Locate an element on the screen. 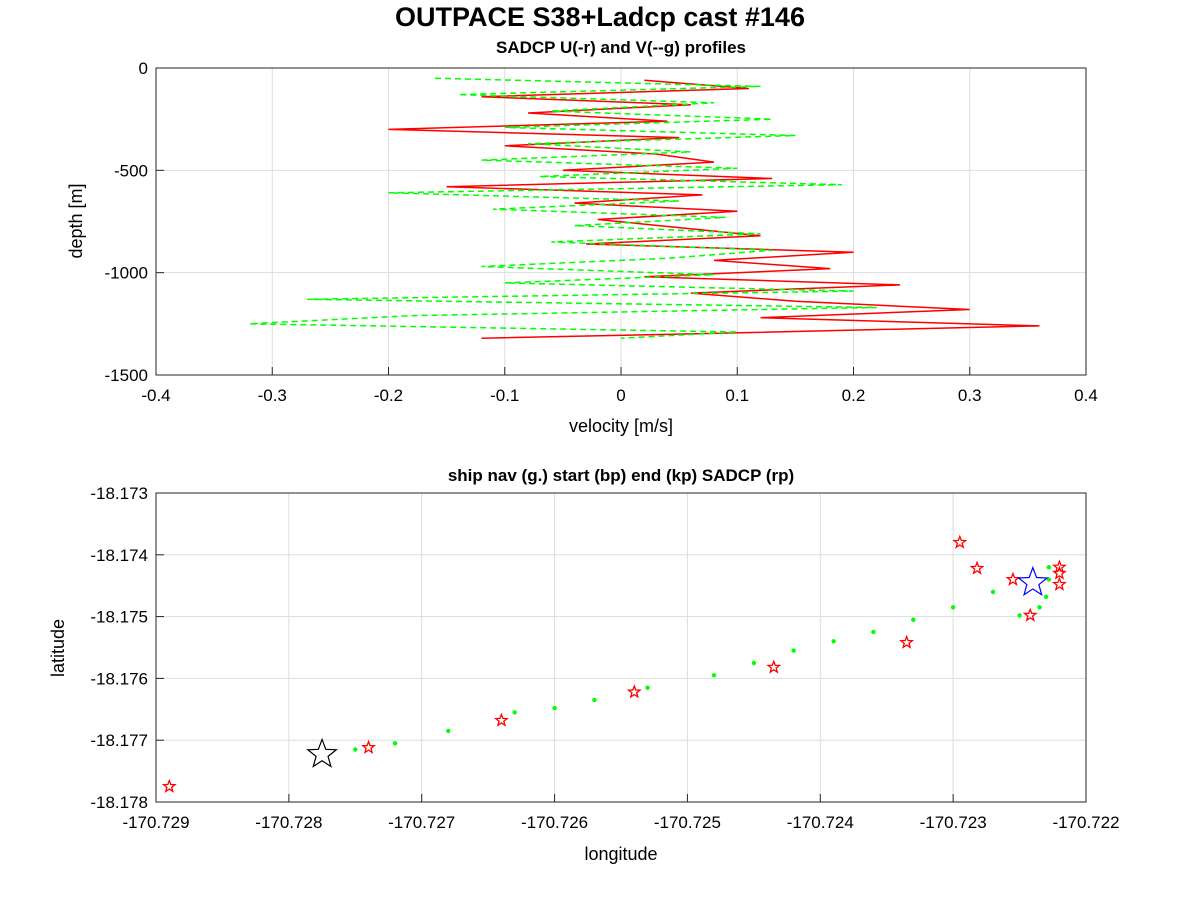 The height and width of the screenshot is (900, 1200). nav-x-tick-label: -170.725 is located at coordinates (687, 822).